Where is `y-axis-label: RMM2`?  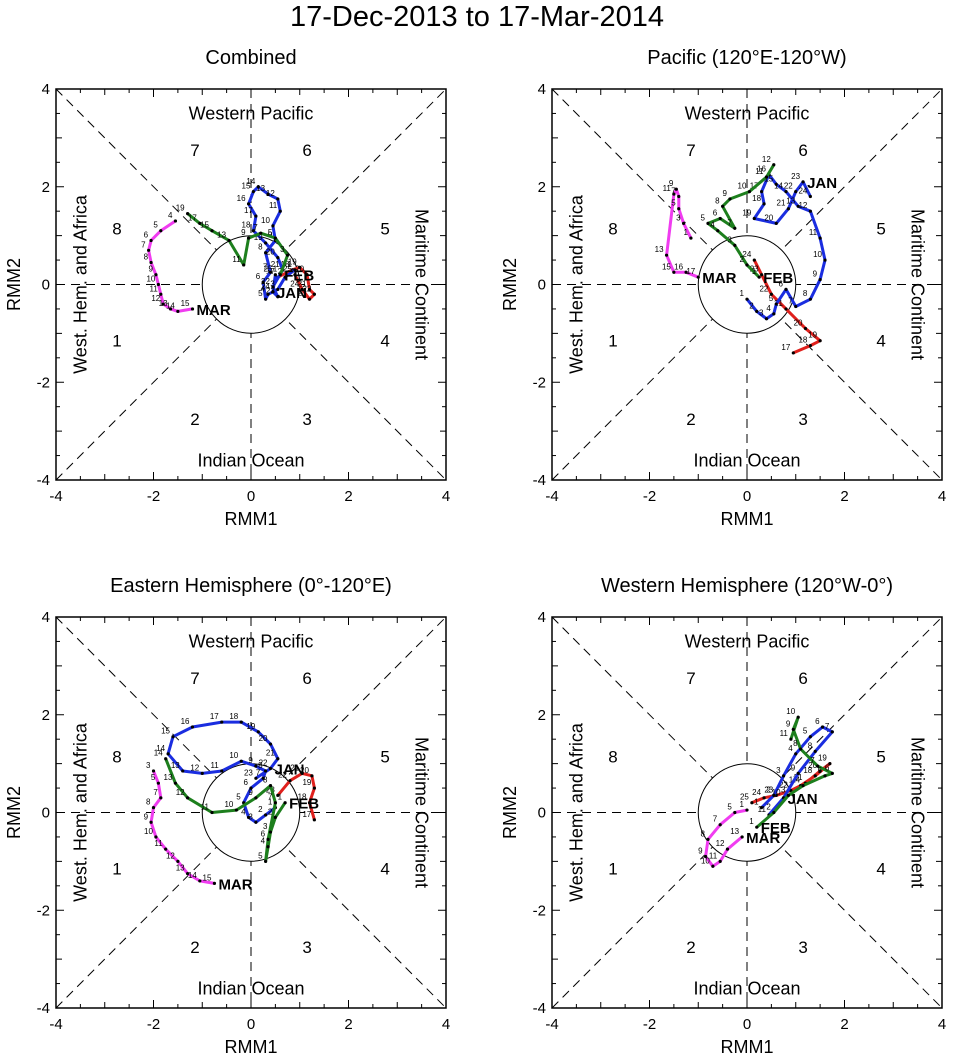 y-axis-label: RMM2 is located at coordinates (14, 812).